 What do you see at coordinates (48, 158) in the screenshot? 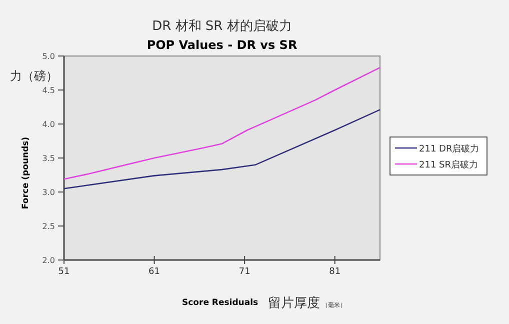
I see `y-tick-label: 3.5` at bounding box center [48, 158].